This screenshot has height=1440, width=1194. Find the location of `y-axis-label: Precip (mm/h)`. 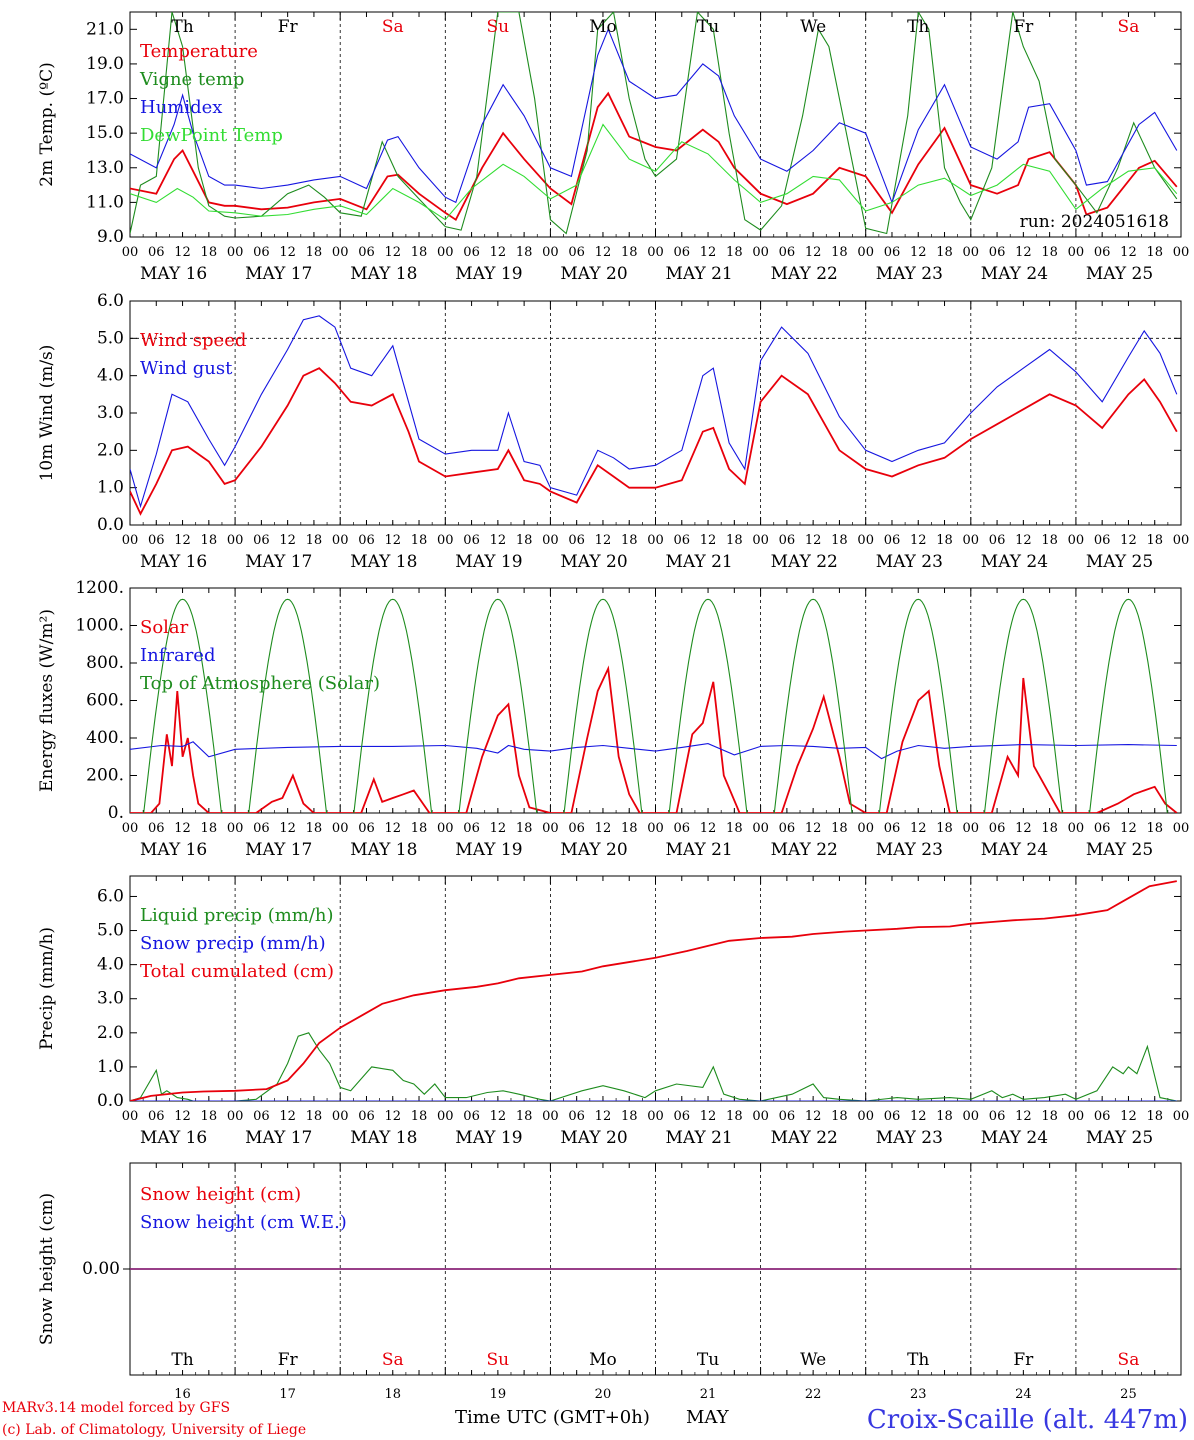

y-axis-label: Precip (mm/h) is located at coordinates (47, 988).